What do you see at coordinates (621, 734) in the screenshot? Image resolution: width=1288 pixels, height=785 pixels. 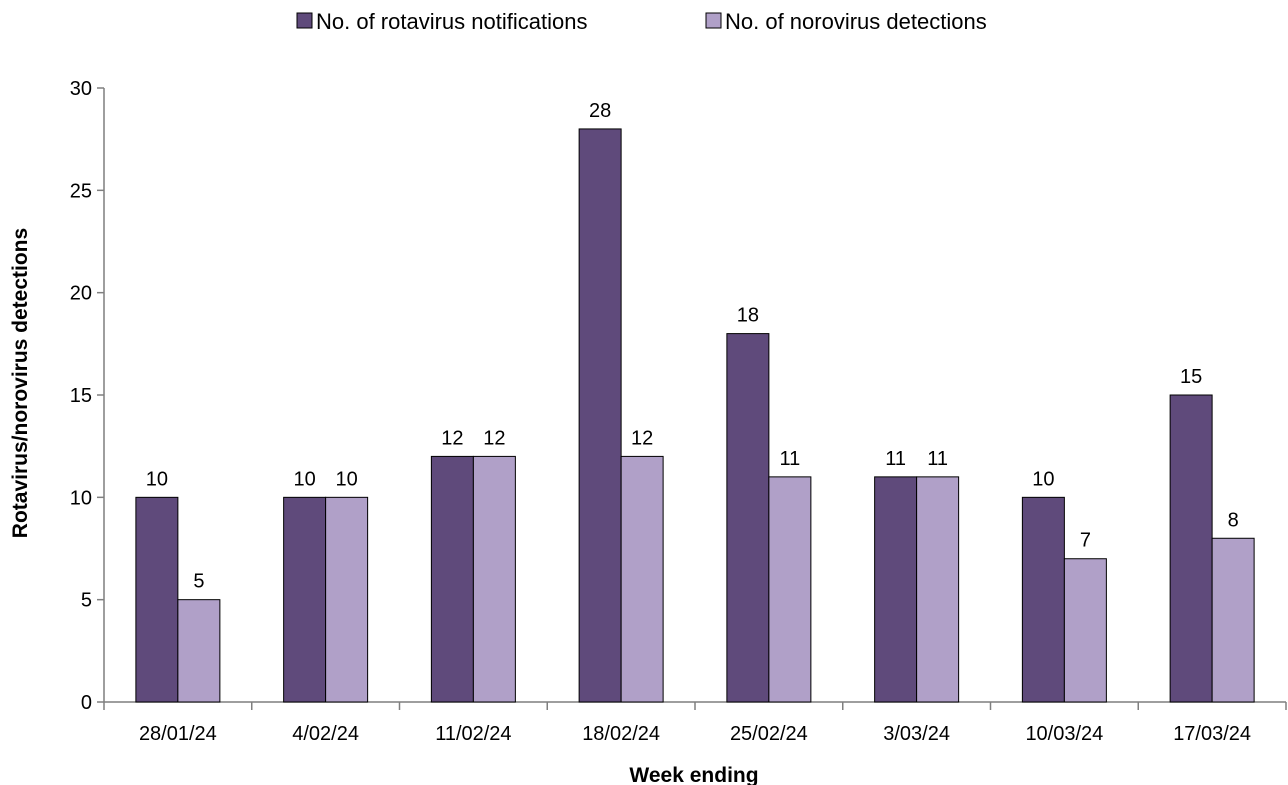 I see `x-tick-label: 18/02/24` at bounding box center [621, 734].